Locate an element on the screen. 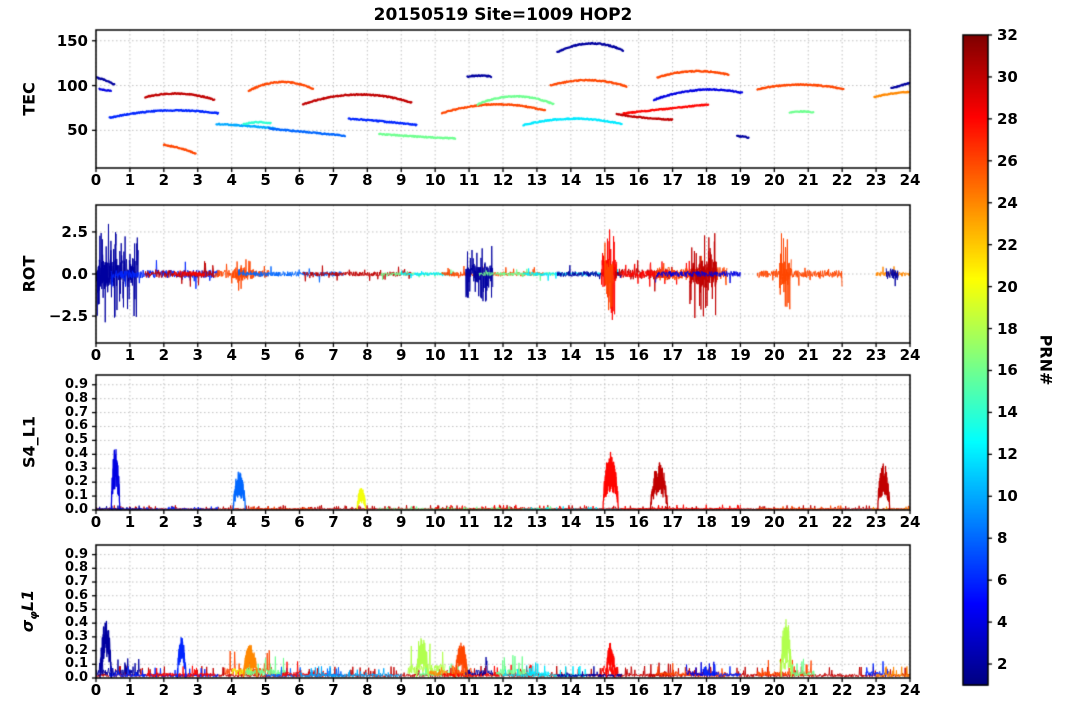 The width and height of the screenshot is (1077, 709). y-tick-label: 0.8 is located at coordinates (76, 398).